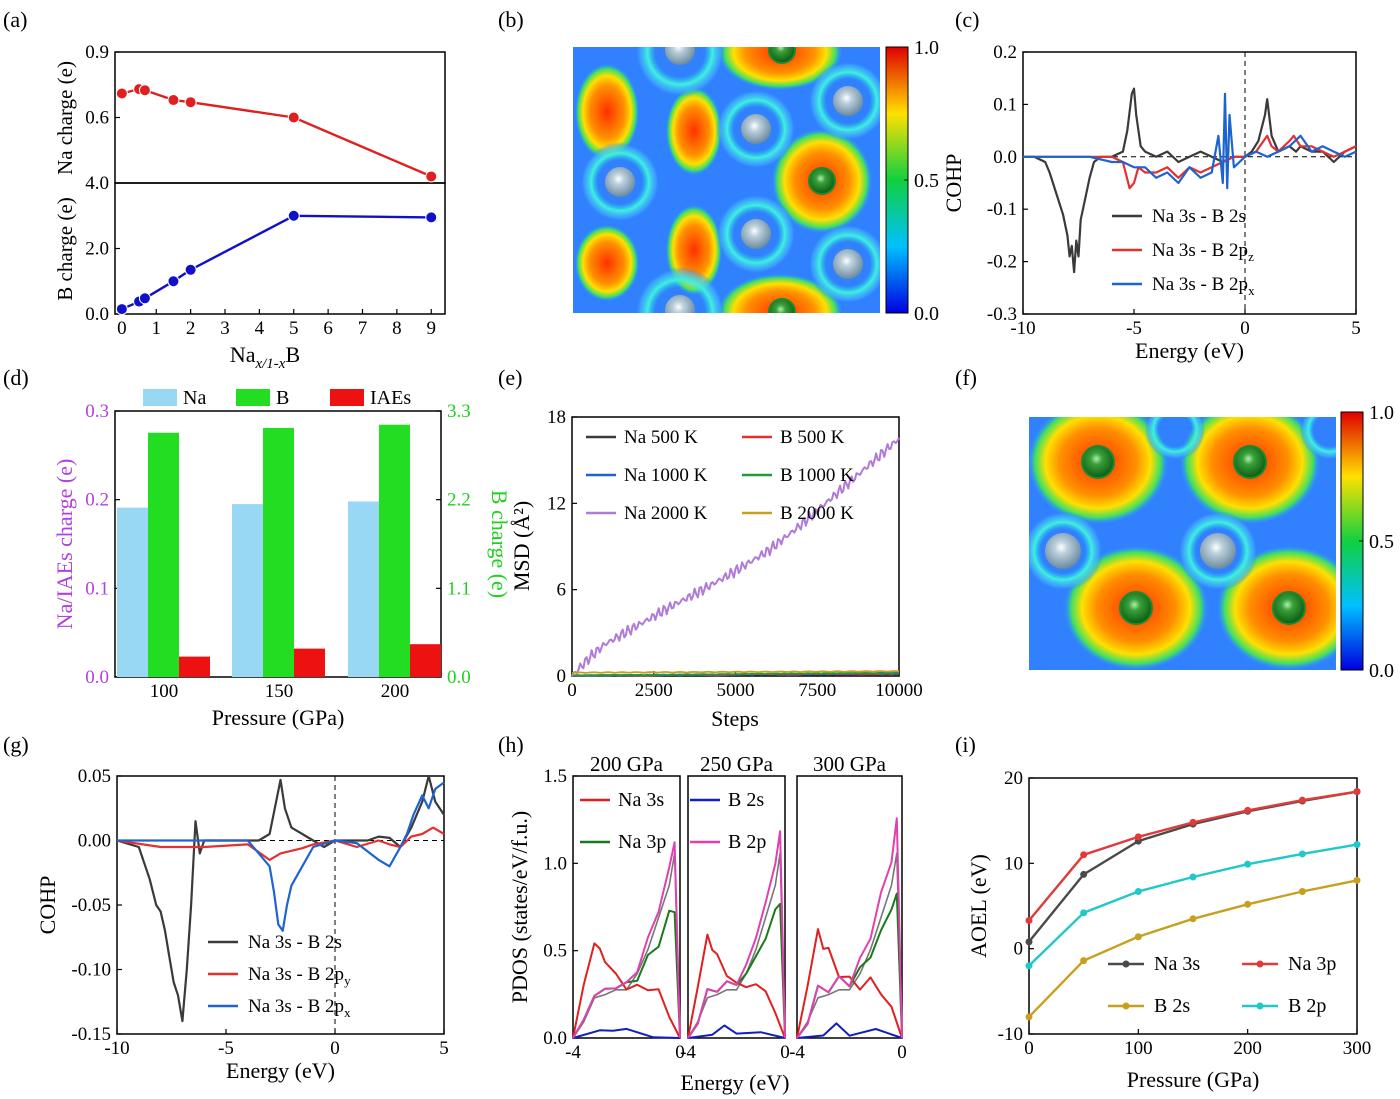  I want to click on panel-e-xlabel: Steps, so click(735, 718).